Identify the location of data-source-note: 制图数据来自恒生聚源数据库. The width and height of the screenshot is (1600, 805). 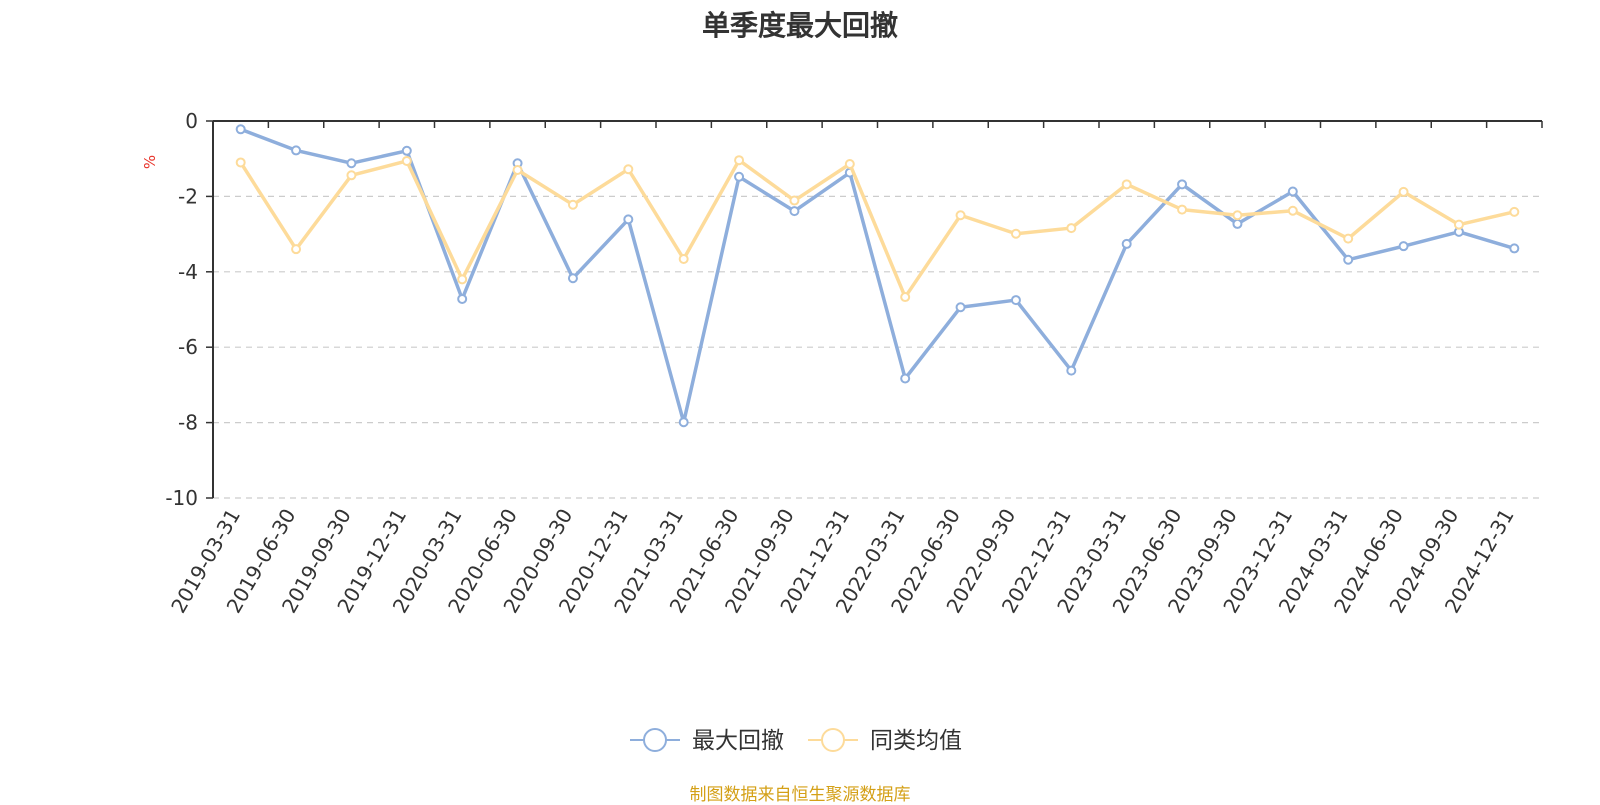
(800, 795).